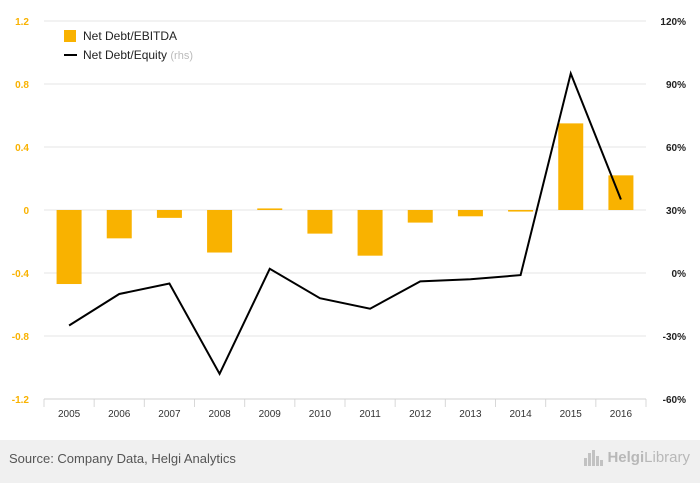  I want to click on right-tick-label: 90%, so click(676, 85).